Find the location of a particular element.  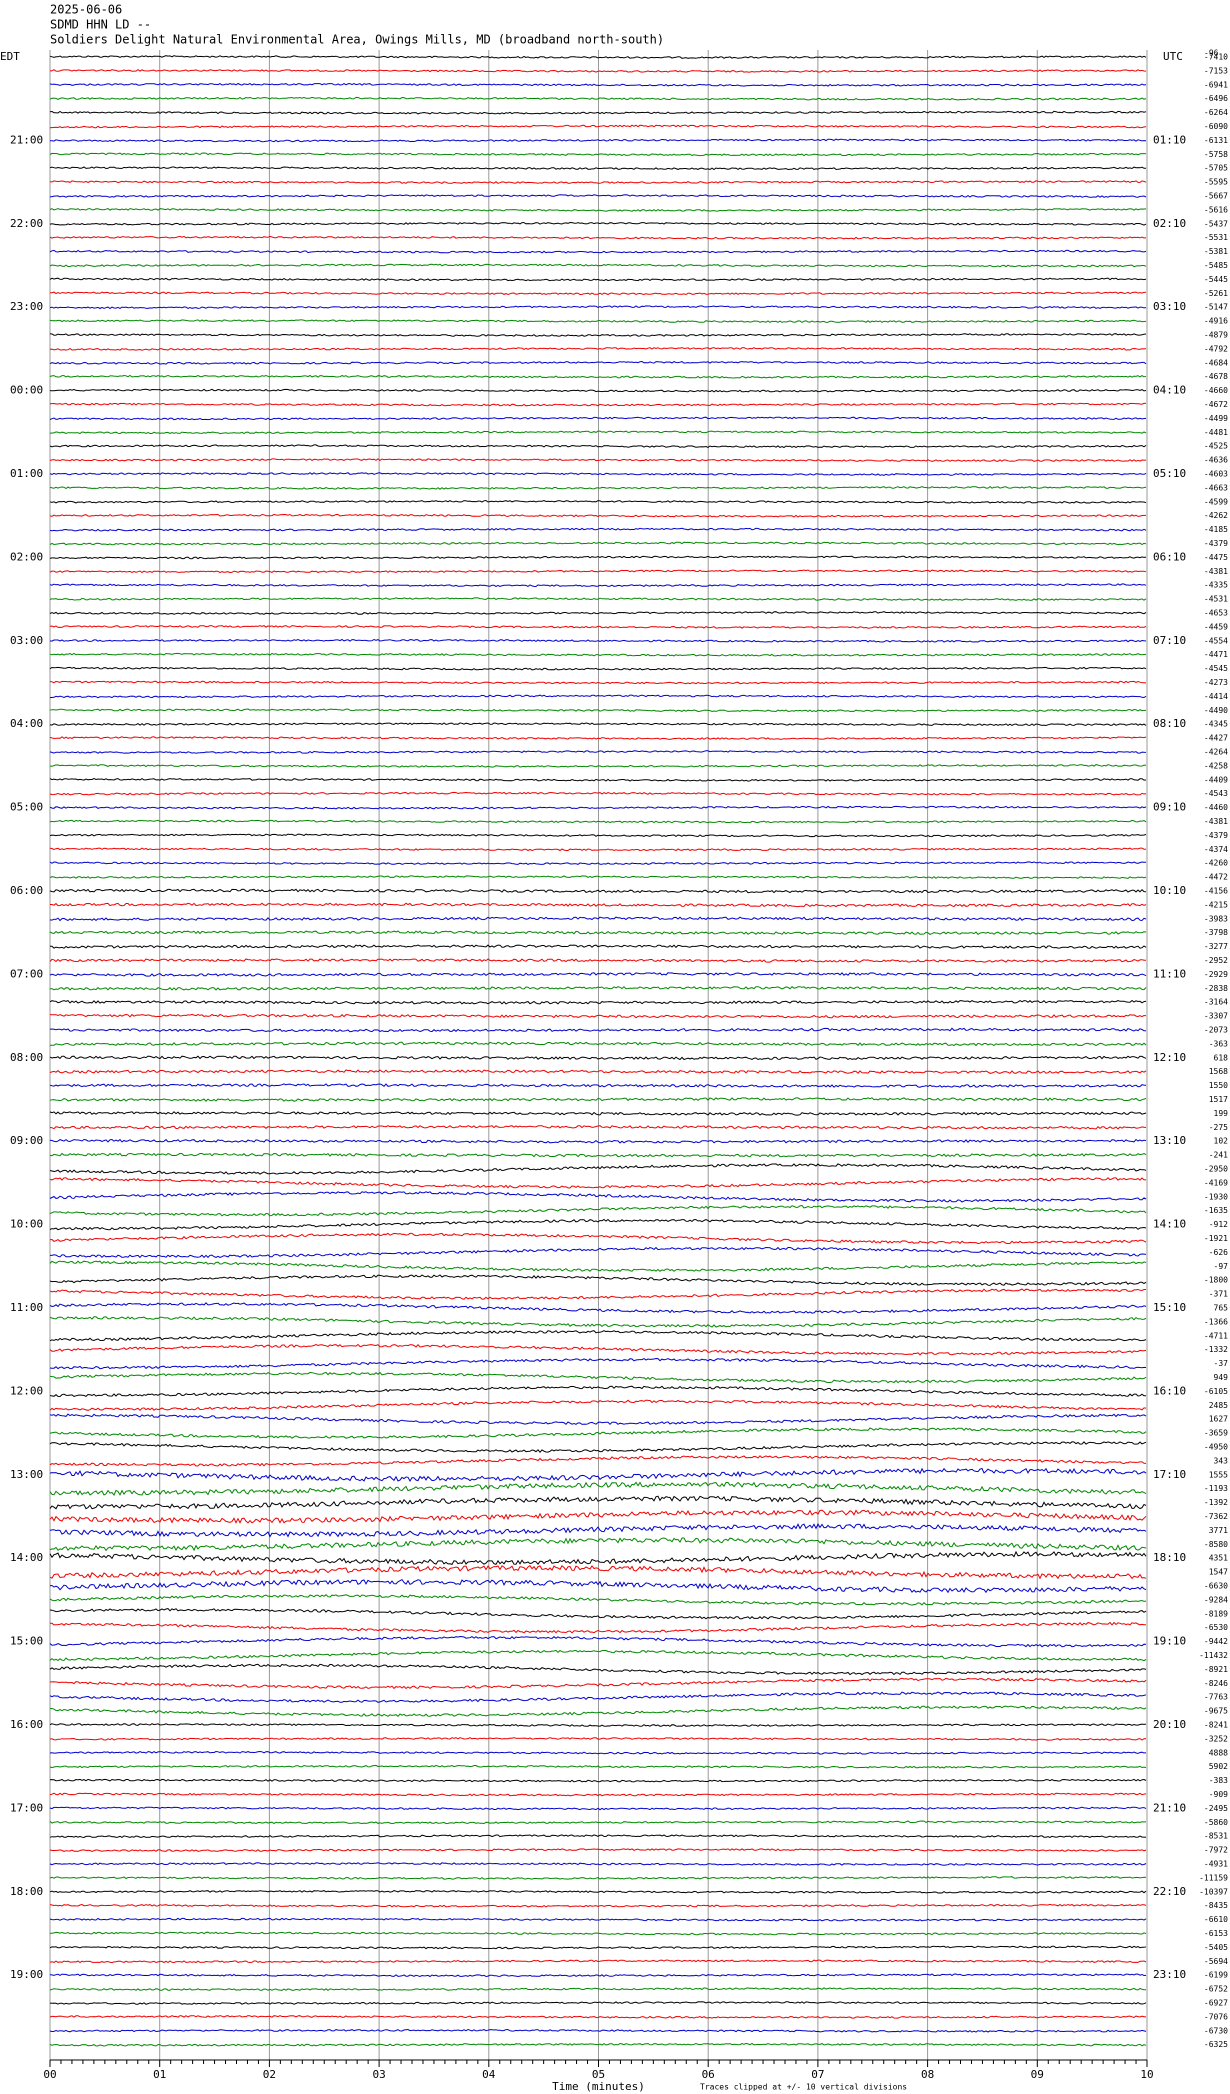

trace-label: -5616 is located at coordinates (1216, 209).